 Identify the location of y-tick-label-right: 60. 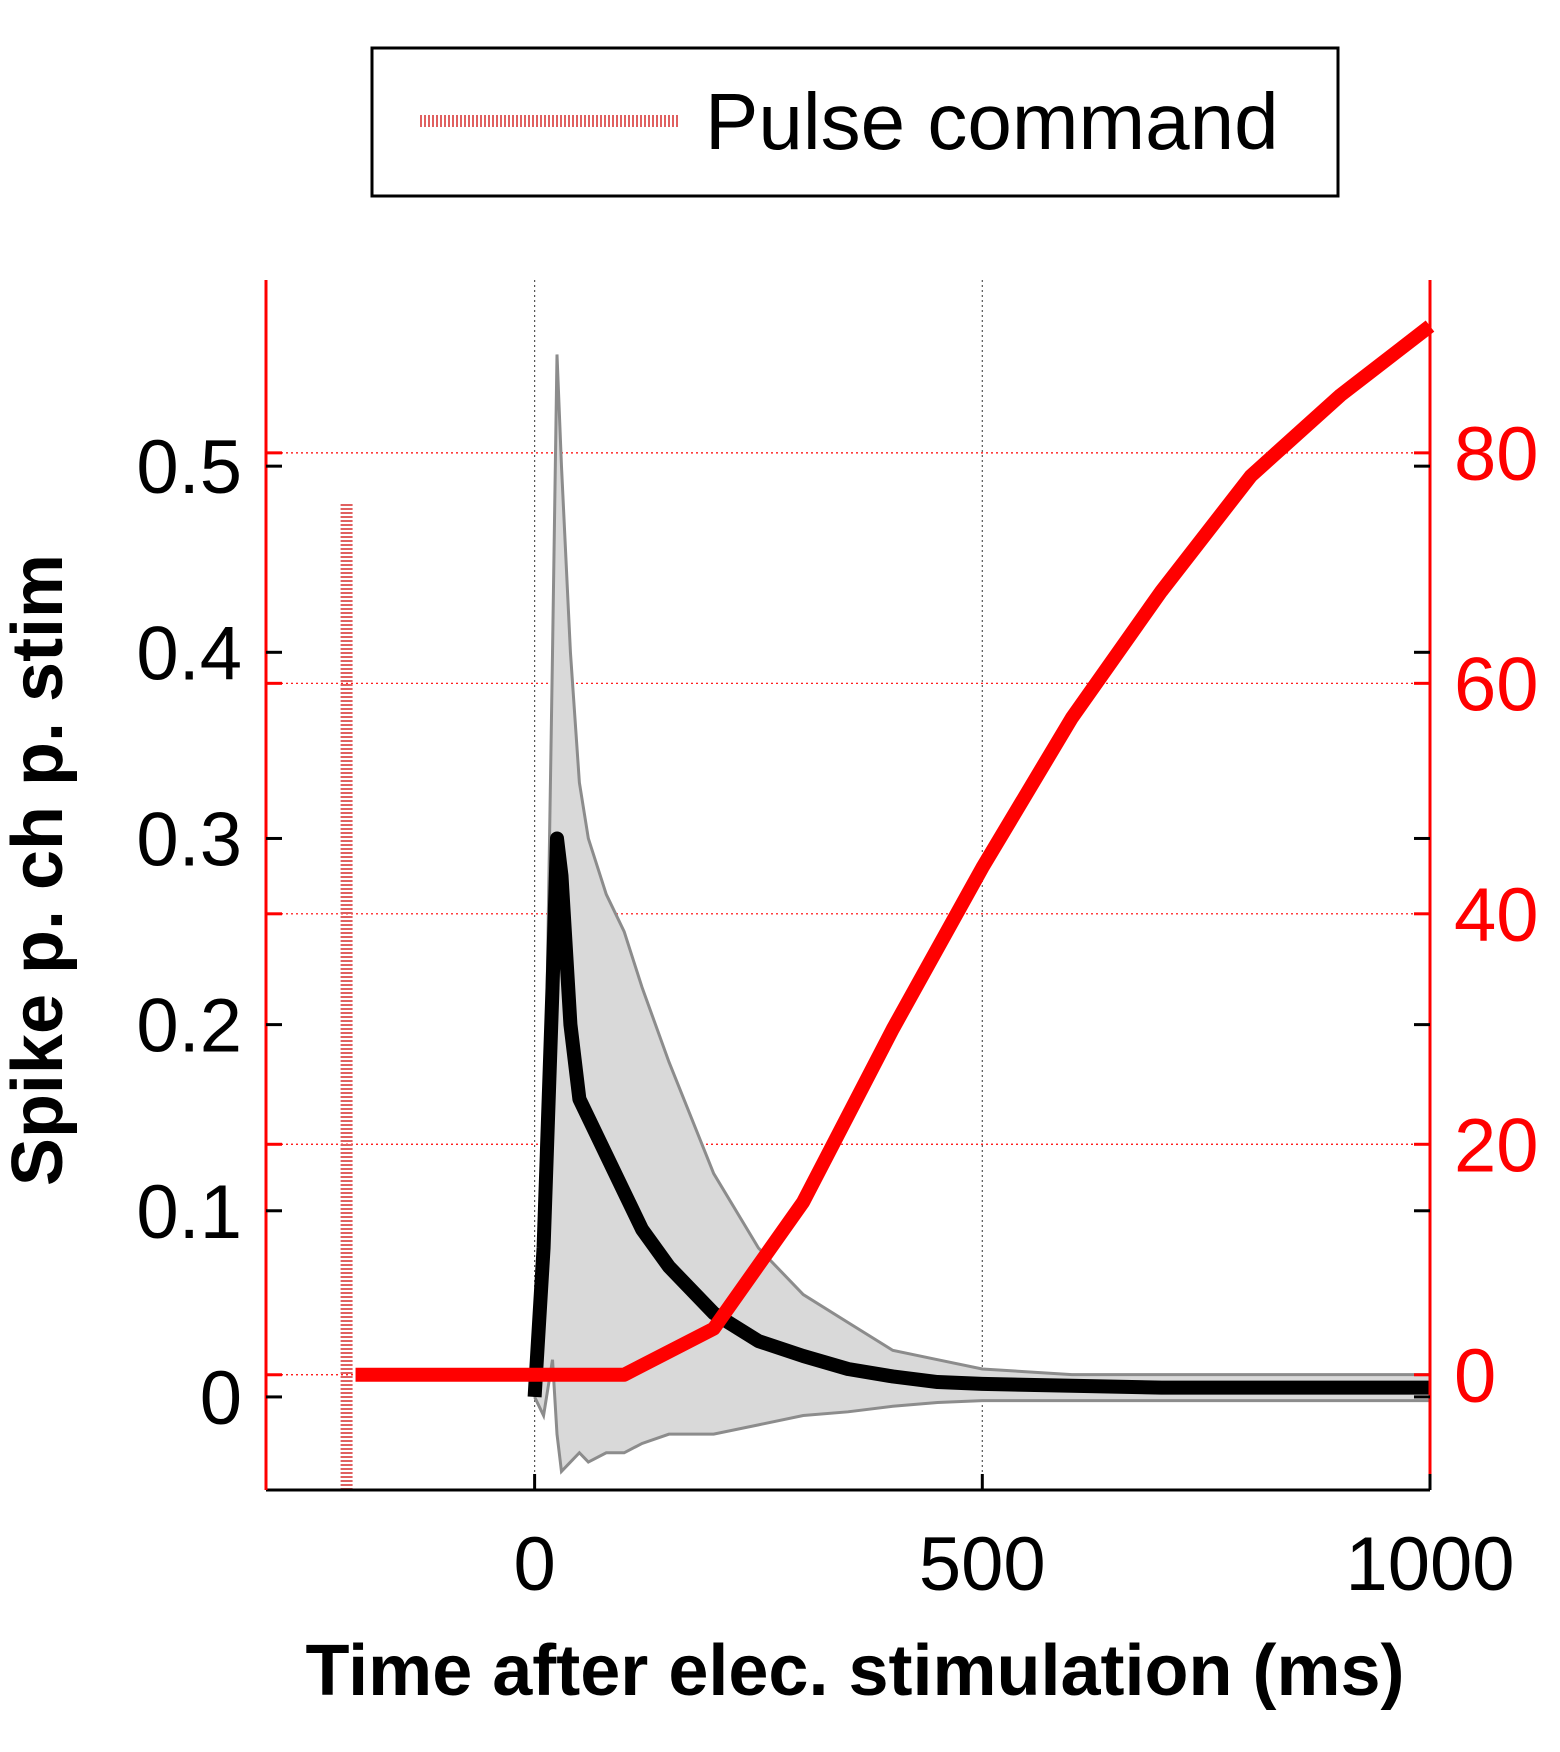
(1496, 684).